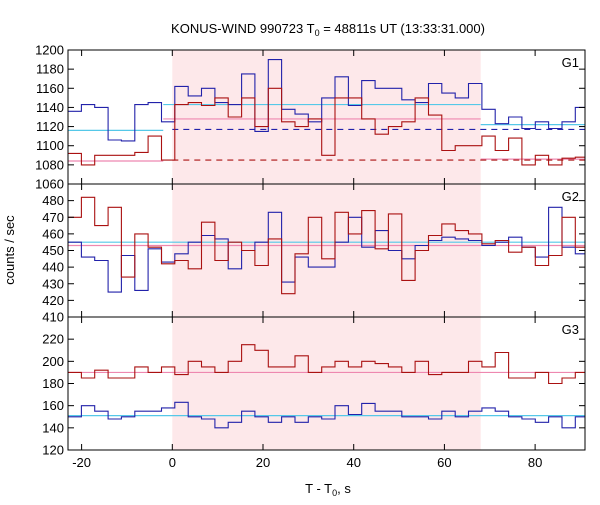  What do you see at coordinates (53, 267) in the screenshot?
I see `y-tick-label: 440` at bounding box center [53, 267].